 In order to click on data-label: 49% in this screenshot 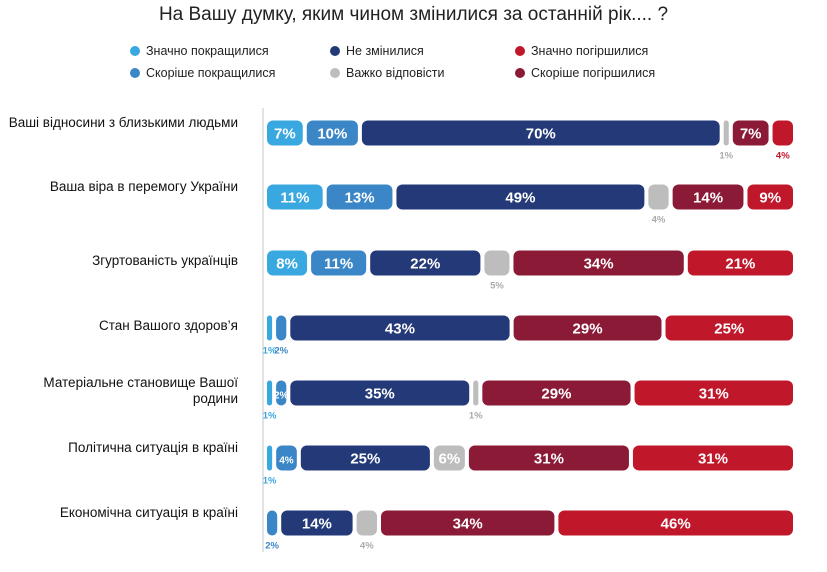, I will do `click(520, 198)`.